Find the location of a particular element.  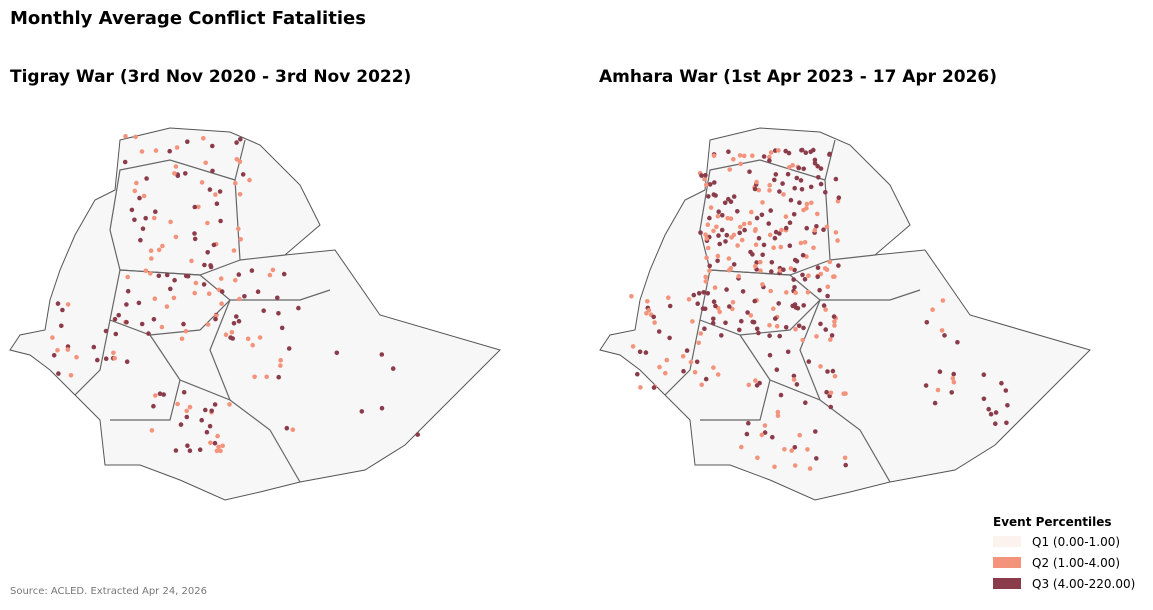

title: Monthly Average Conflict Fatalities is located at coordinates (188, 18).